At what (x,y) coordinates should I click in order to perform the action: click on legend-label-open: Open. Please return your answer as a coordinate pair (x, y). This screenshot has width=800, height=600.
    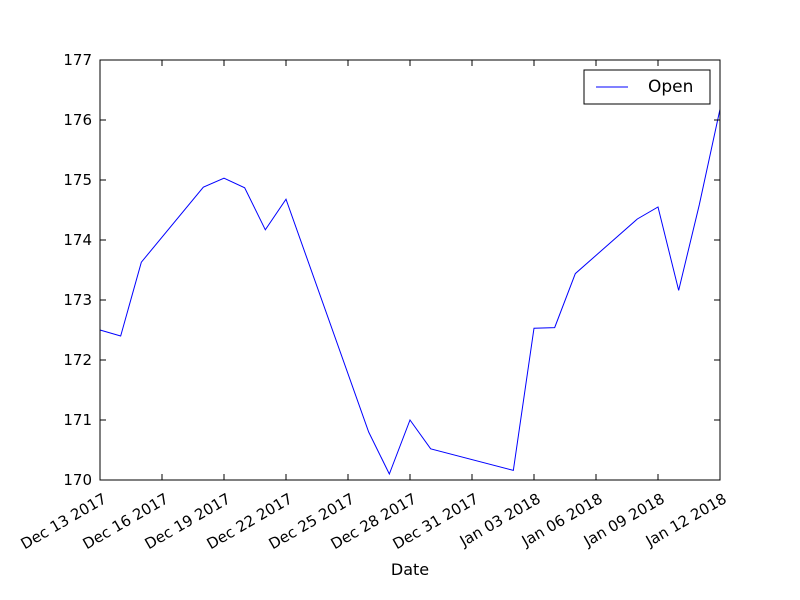
    Looking at the image, I should click on (670, 87).